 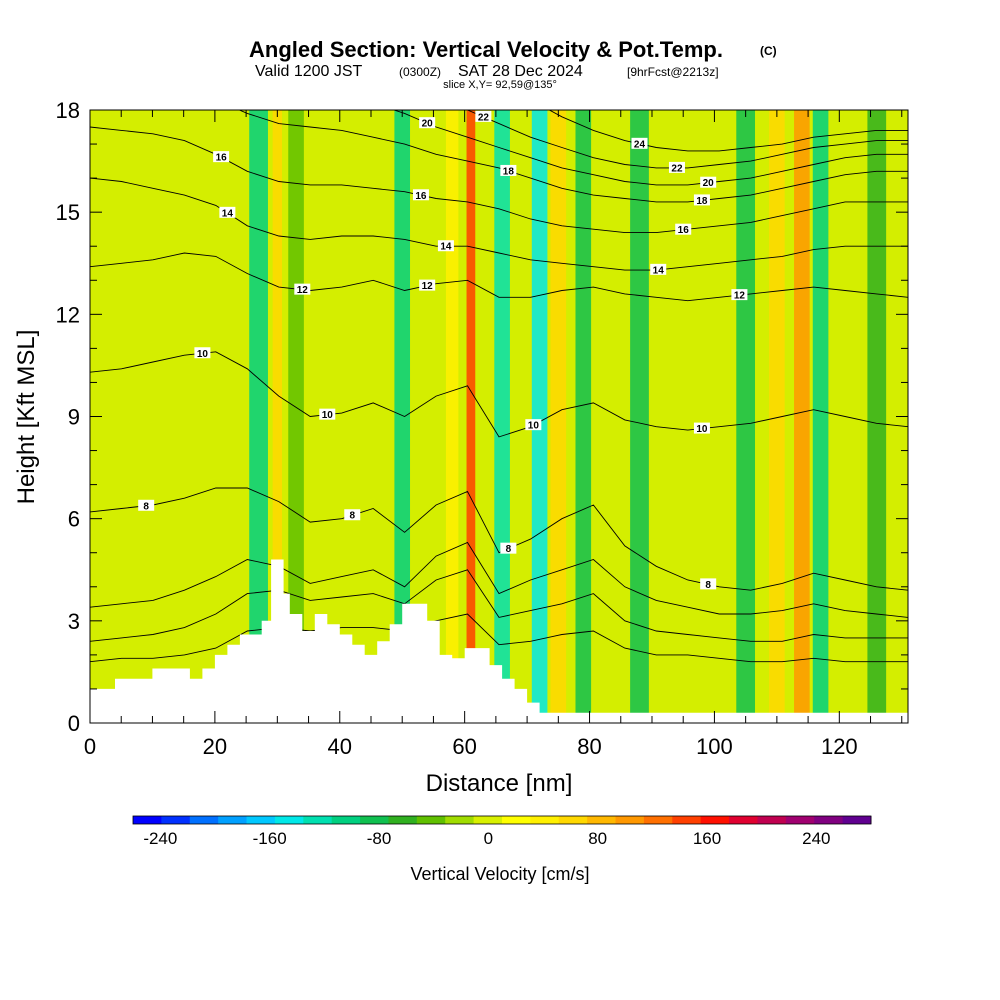 What do you see at coordinates (160, 838) in the screenshot?
I see `colorbar-tick-label: -240` at bounding box center [160, 838].